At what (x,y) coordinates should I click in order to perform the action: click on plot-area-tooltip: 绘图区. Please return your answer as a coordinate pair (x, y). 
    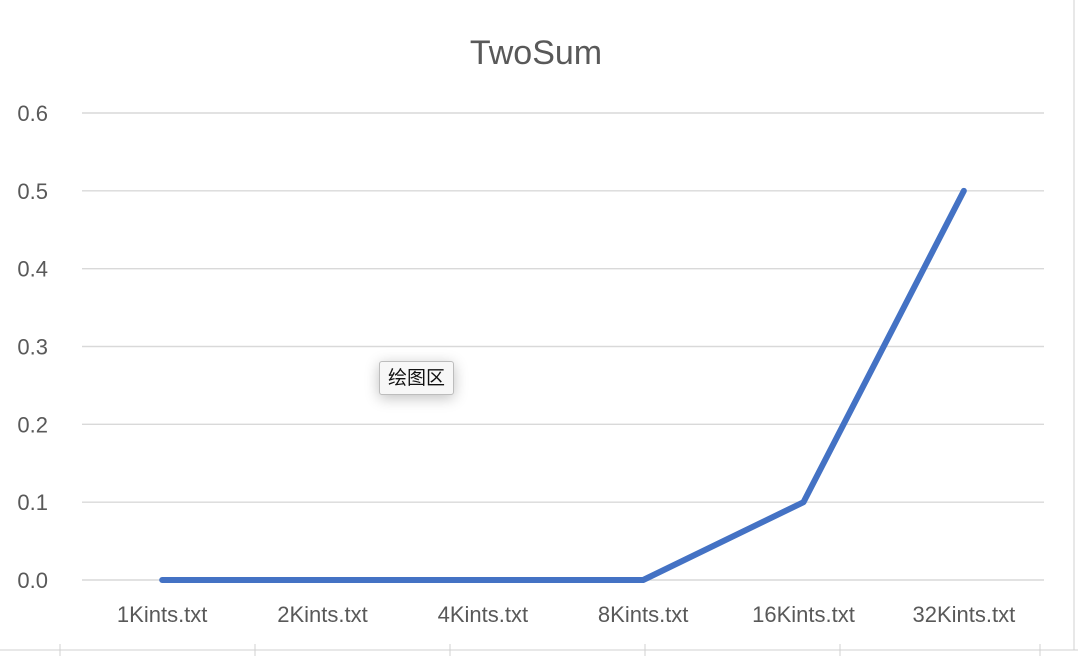
    Looking at the image, I should click on (417, 378).